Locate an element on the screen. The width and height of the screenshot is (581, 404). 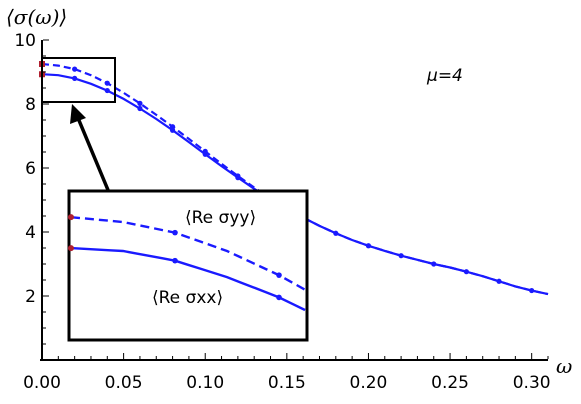
x-tick-label: 0.25 is located at coordinates (450, 383).